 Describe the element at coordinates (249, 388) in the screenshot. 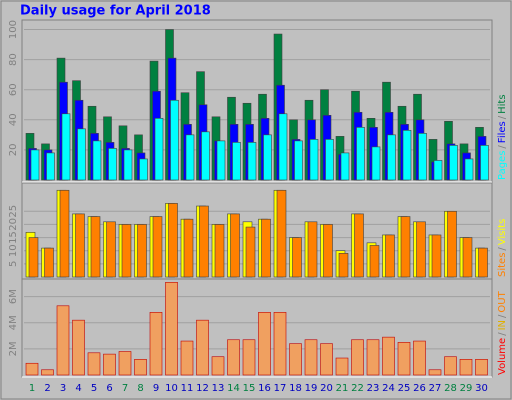

I see `x-tick-label: 15` at that location.